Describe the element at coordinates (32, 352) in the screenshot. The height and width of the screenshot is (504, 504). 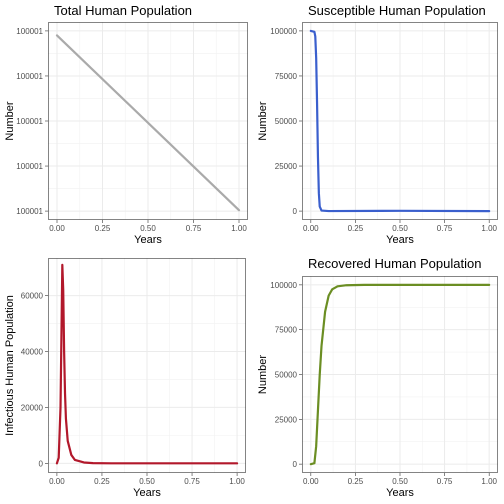
I see `y-tick-label: 40000` at that location.